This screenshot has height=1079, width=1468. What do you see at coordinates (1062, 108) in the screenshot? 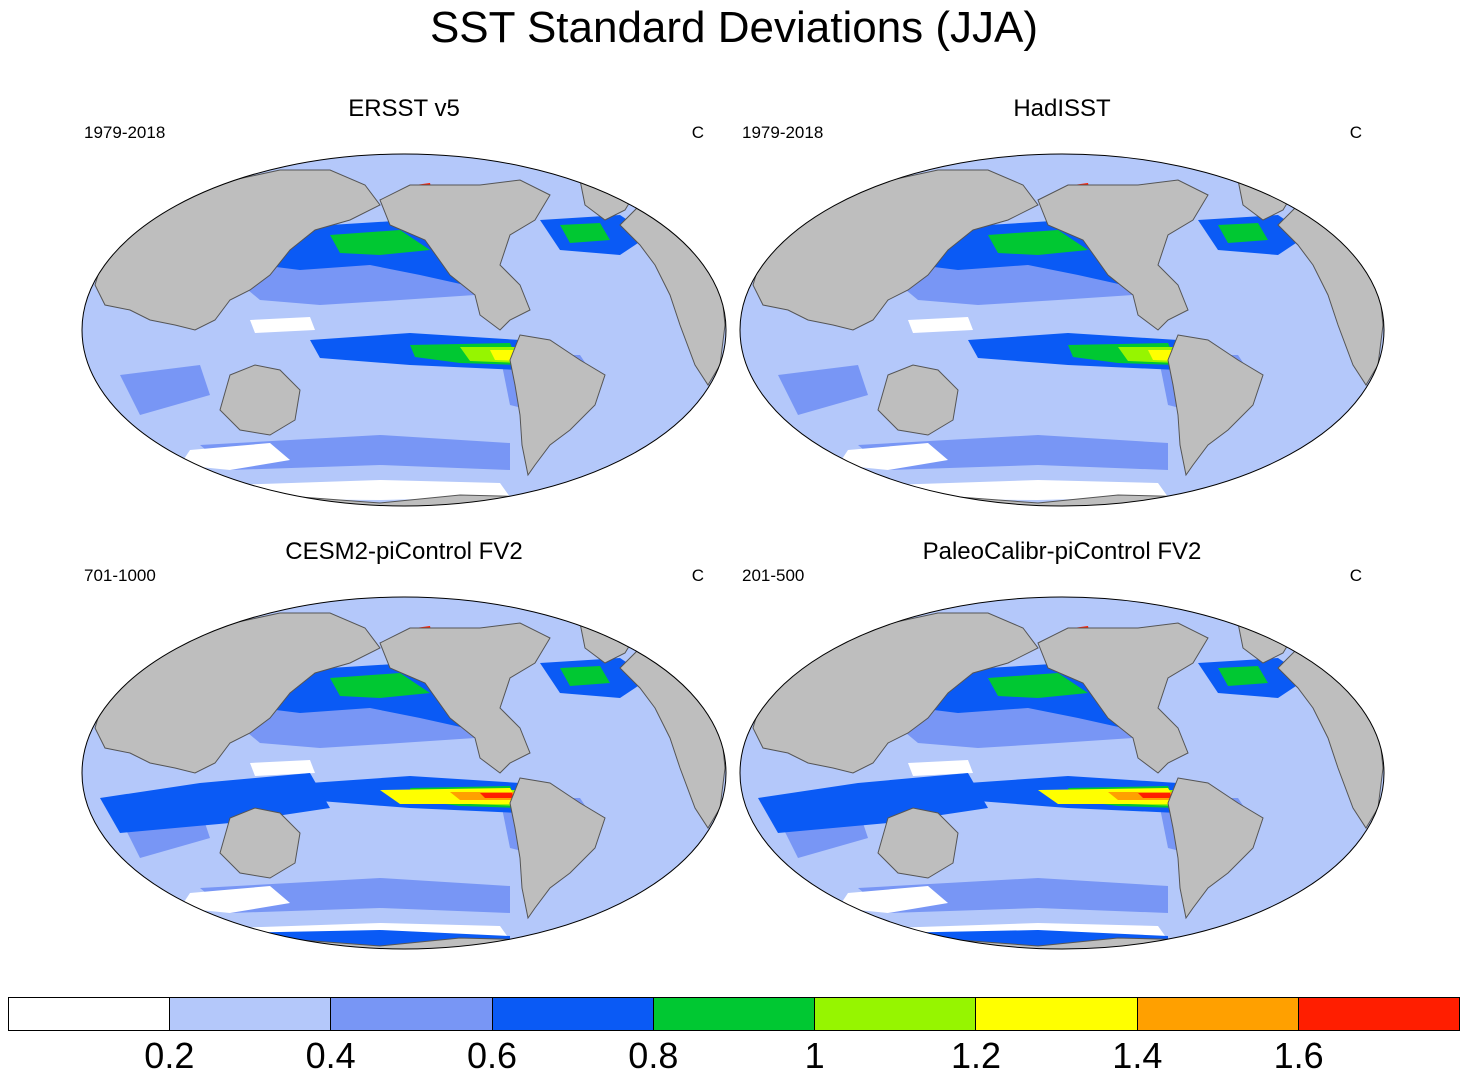
I see `panel-title: HadISST` at bounding box center [1062, 108].